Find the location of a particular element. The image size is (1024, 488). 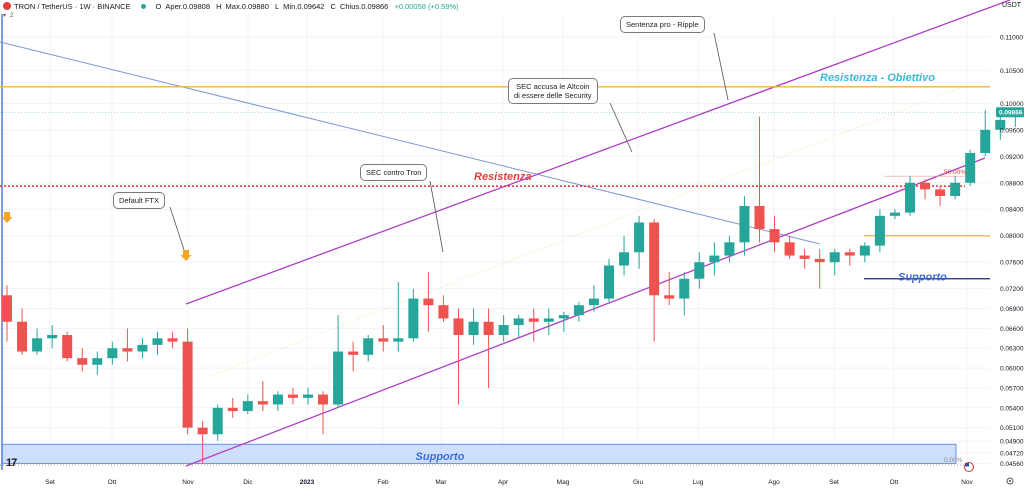

tradingview-logo: 17 is located at coordinates (11, 463).